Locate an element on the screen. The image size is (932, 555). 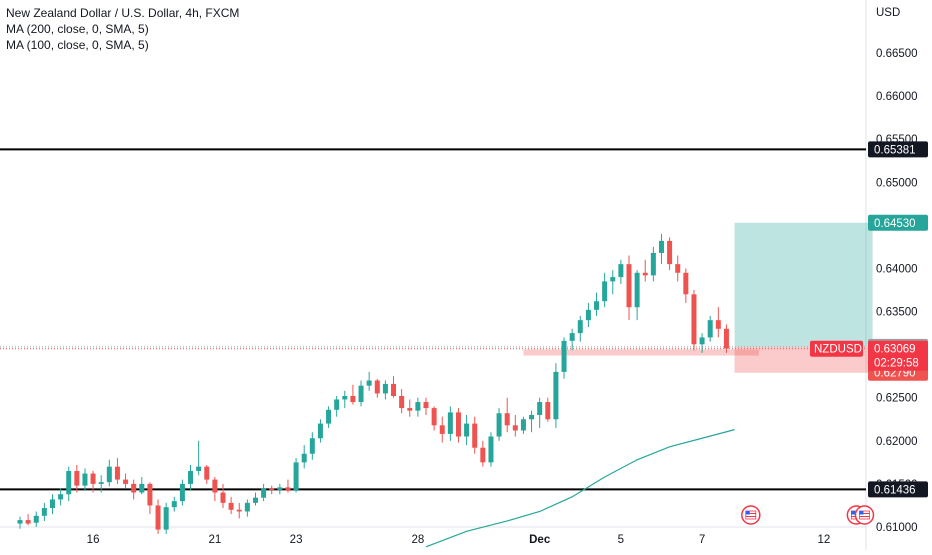
moving-average-line is located at coordinates (580, 488).